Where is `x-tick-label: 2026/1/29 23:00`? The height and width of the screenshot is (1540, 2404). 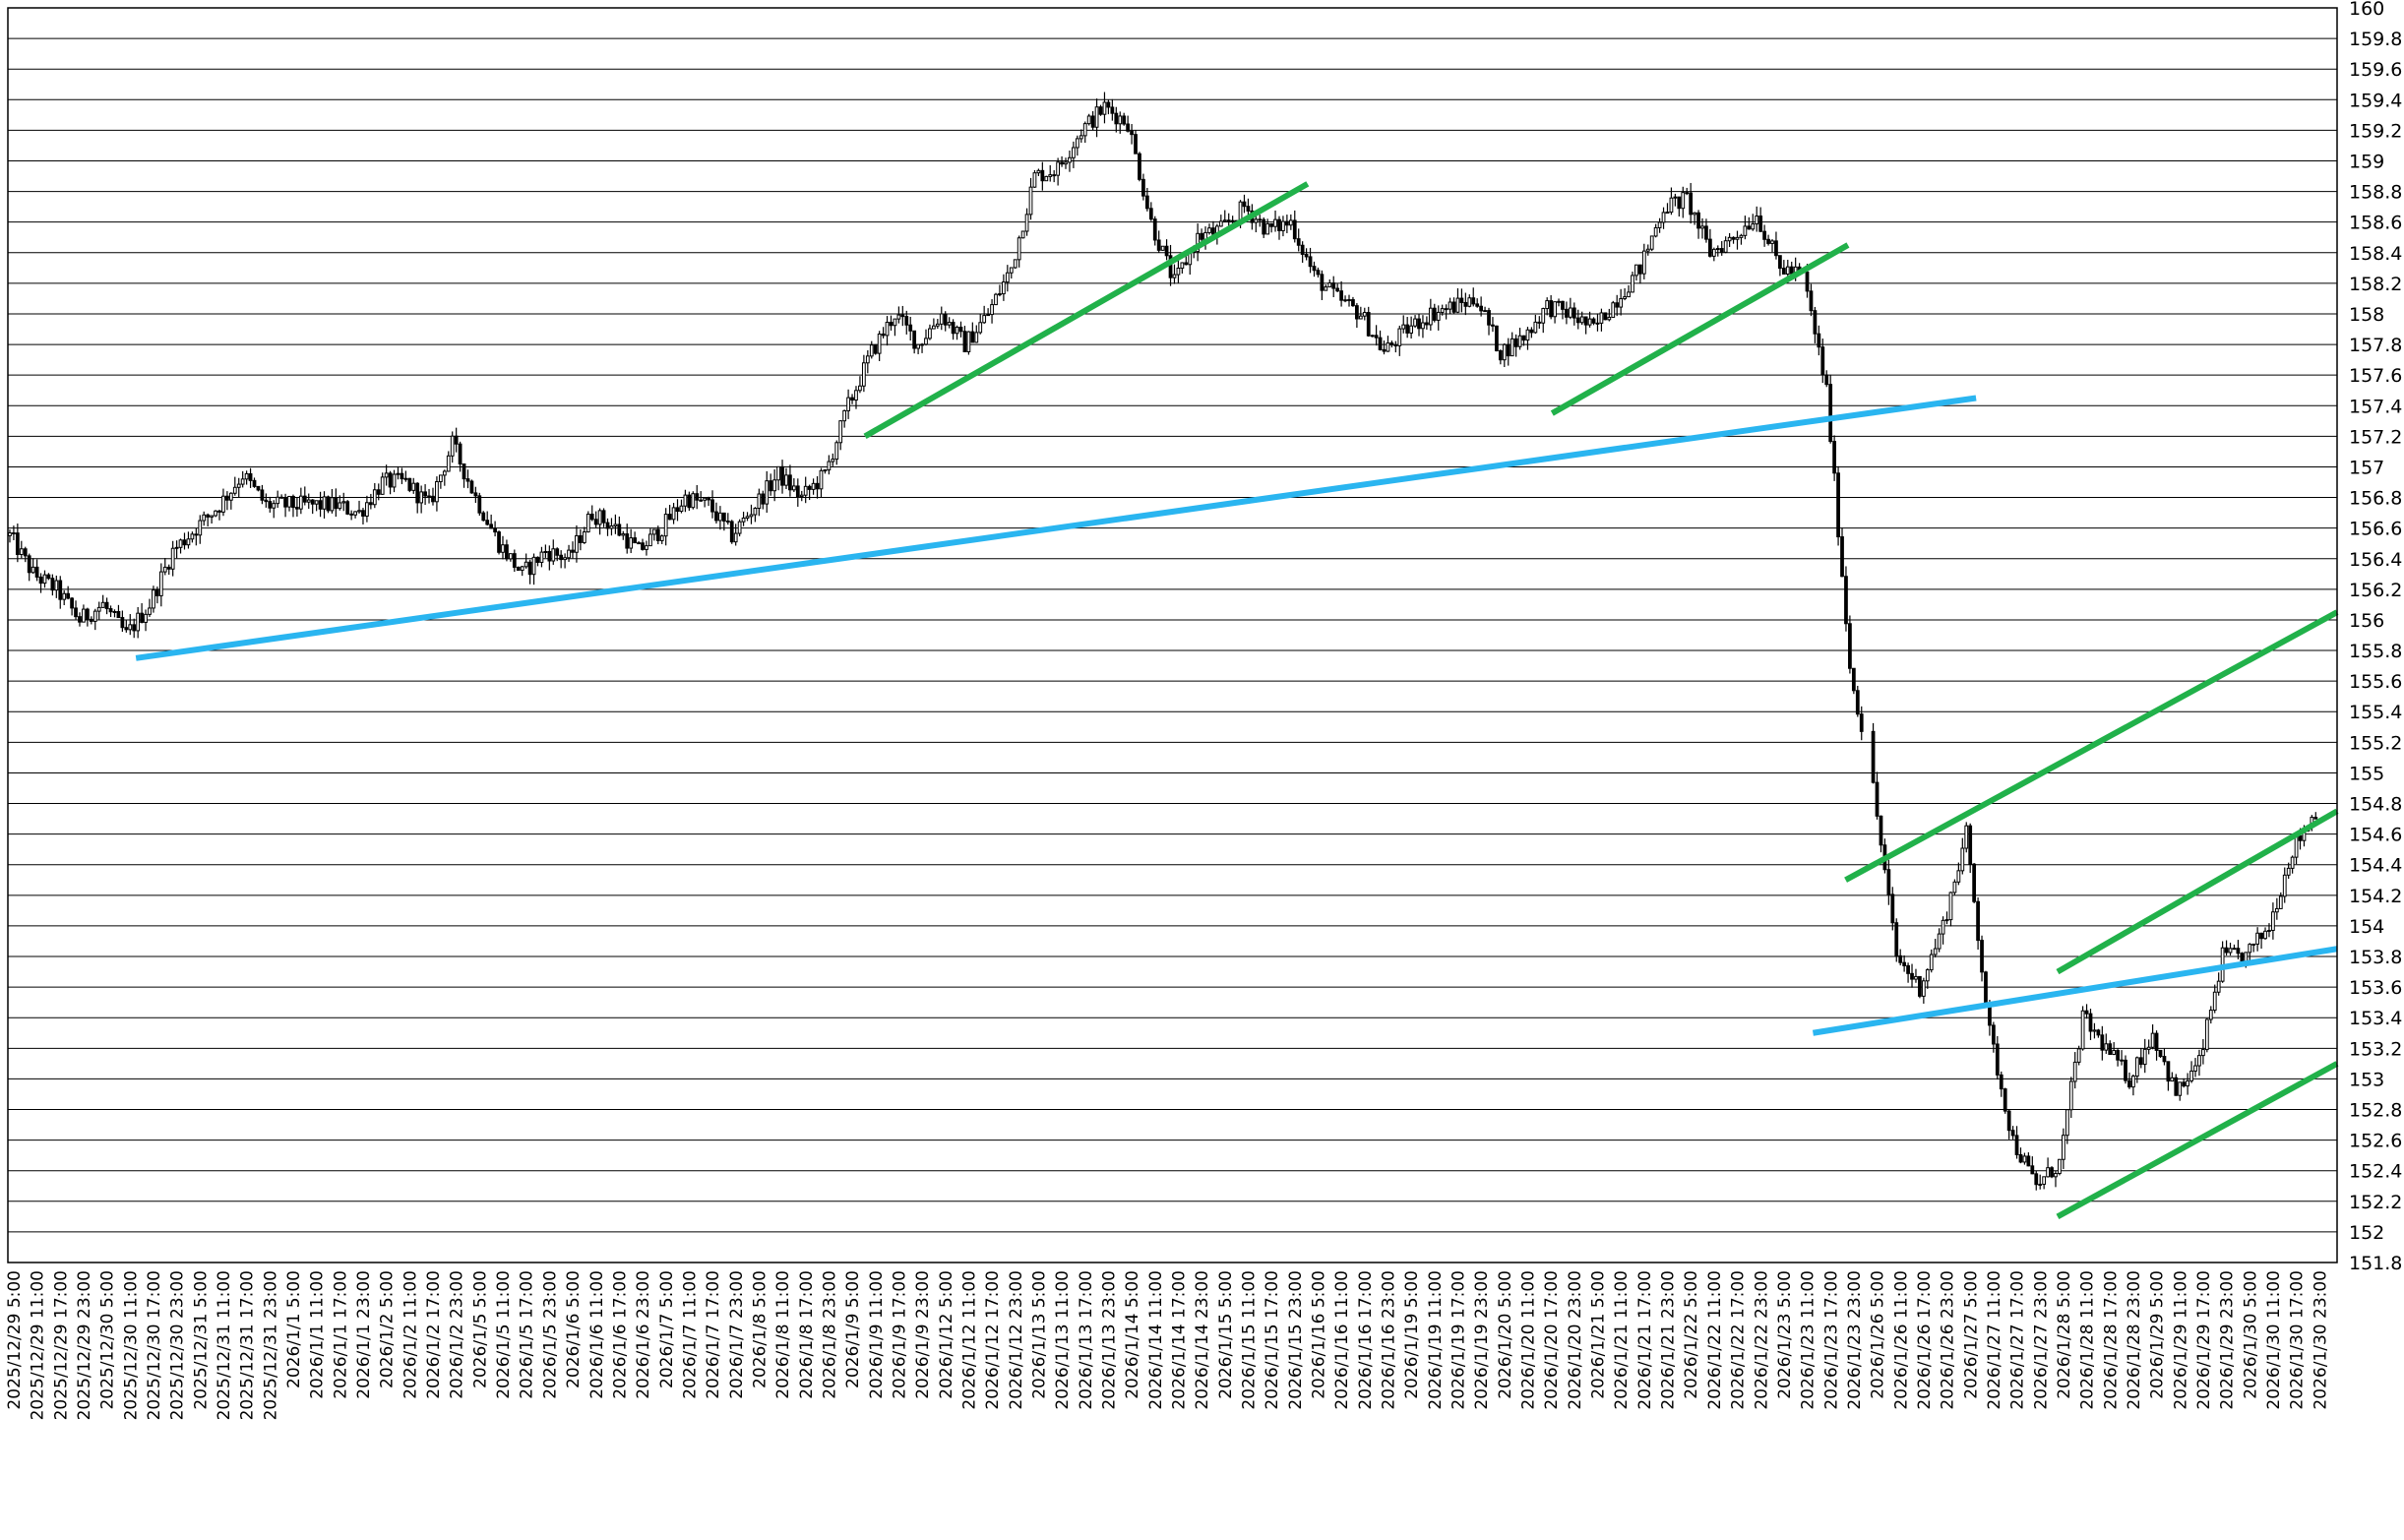
x-tick-label: 2026/1/29 23:00 is located at coordinates (2228, 1340).